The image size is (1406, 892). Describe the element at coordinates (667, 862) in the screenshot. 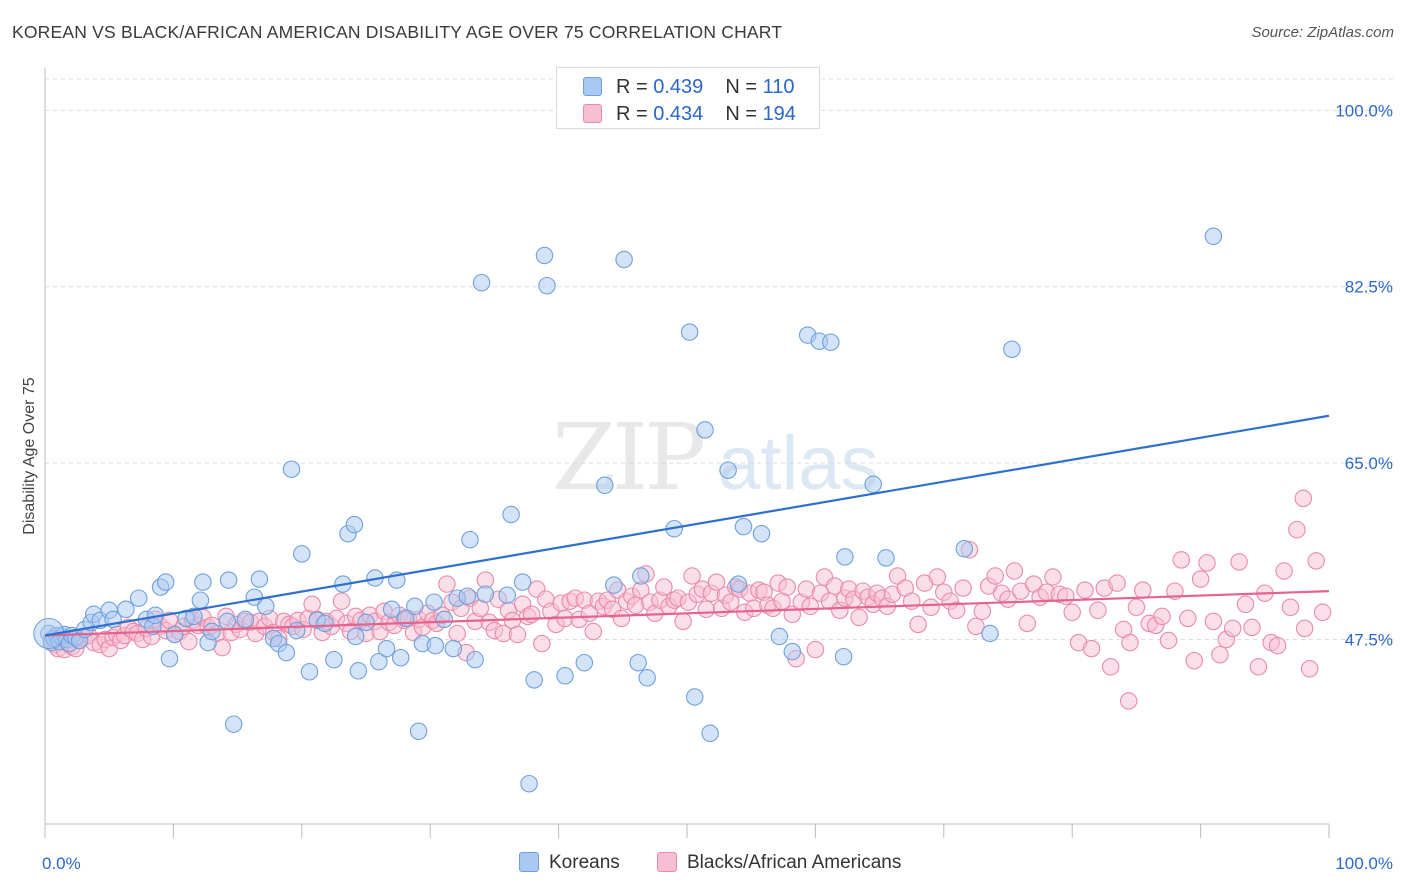

I see `blacks-legend-swatch` at that location.